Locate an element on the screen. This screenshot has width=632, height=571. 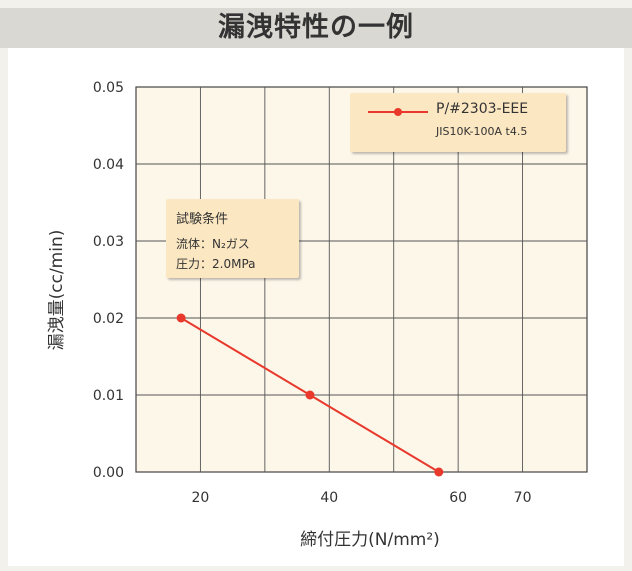
y-axis-label: 漏洩量(cc/min) is located at coordinates (57, 290).